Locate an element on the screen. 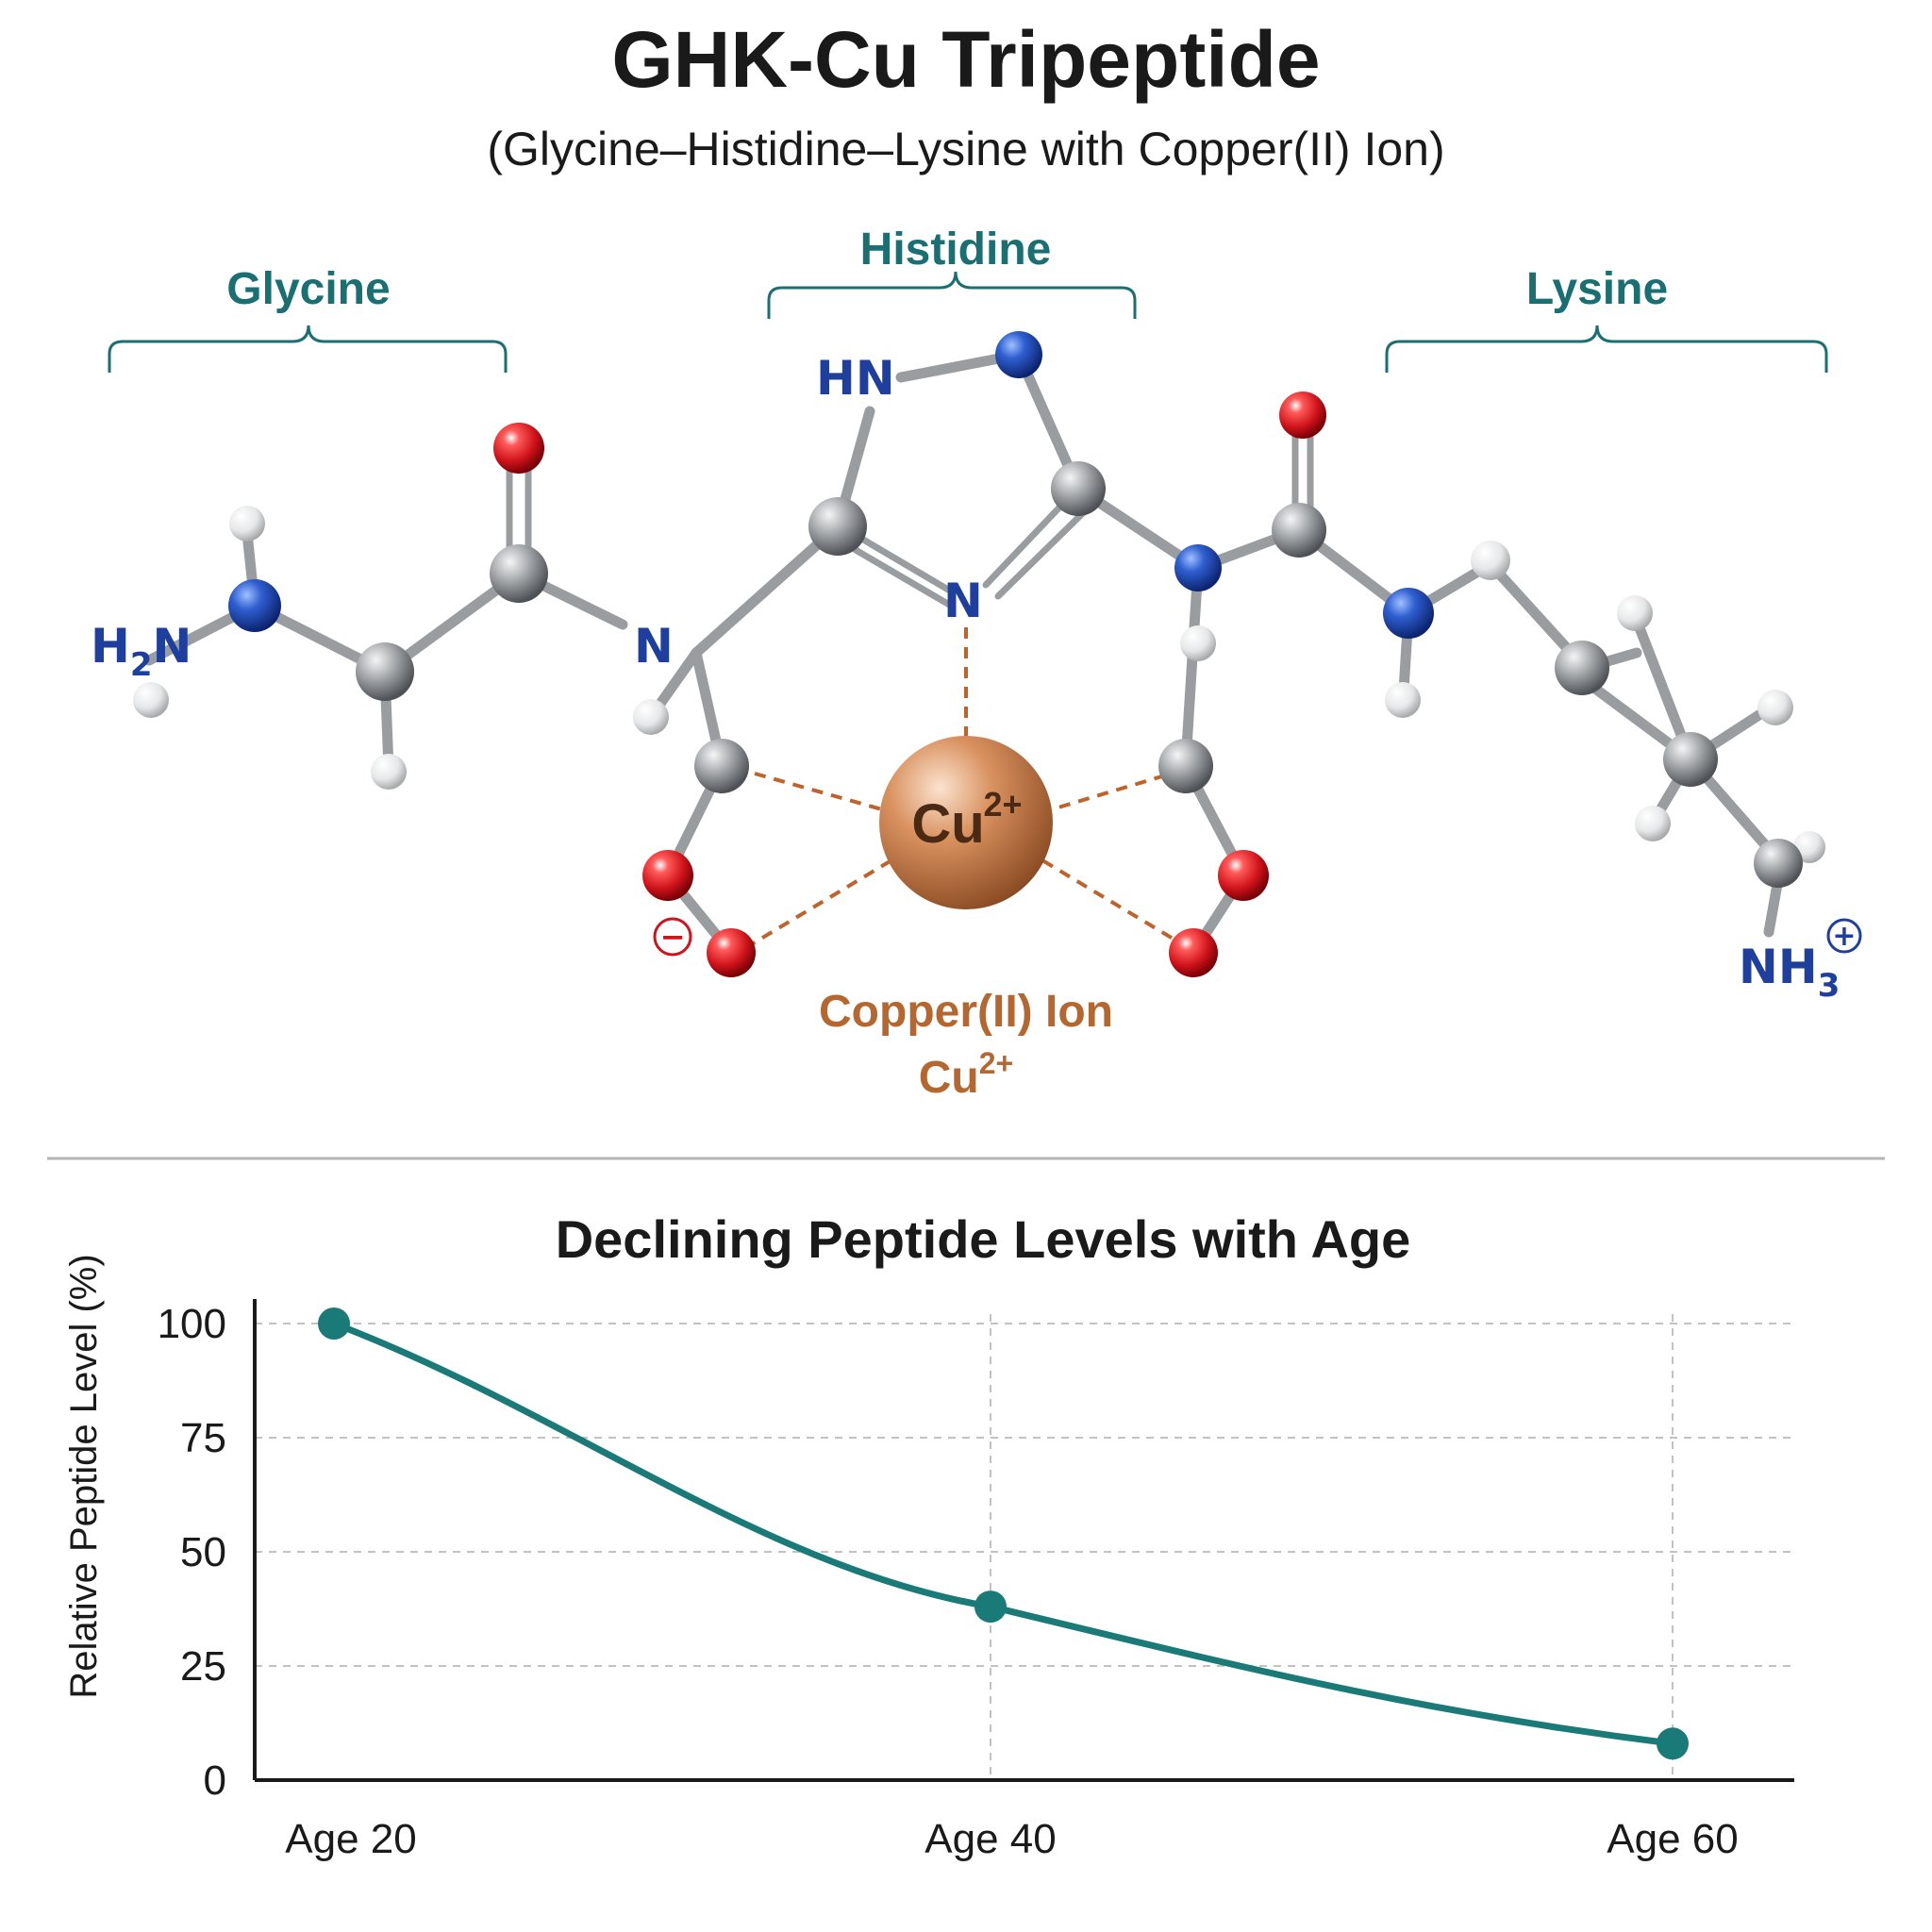  lysine-label: Lysine is located at coordinates (1597, 289).